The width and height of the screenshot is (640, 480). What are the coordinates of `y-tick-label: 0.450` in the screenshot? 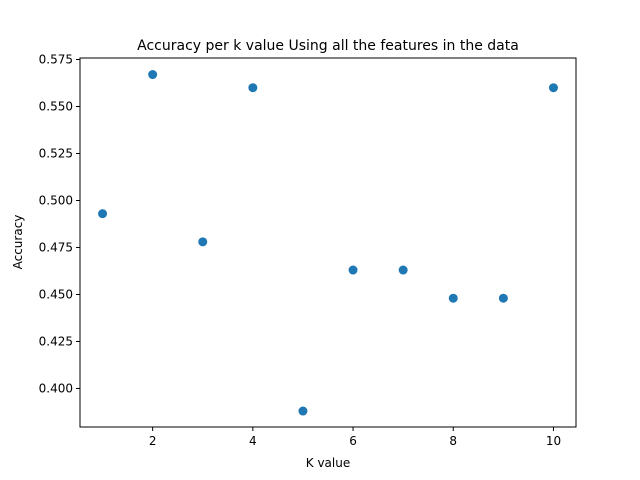 It's located at (56, 294).